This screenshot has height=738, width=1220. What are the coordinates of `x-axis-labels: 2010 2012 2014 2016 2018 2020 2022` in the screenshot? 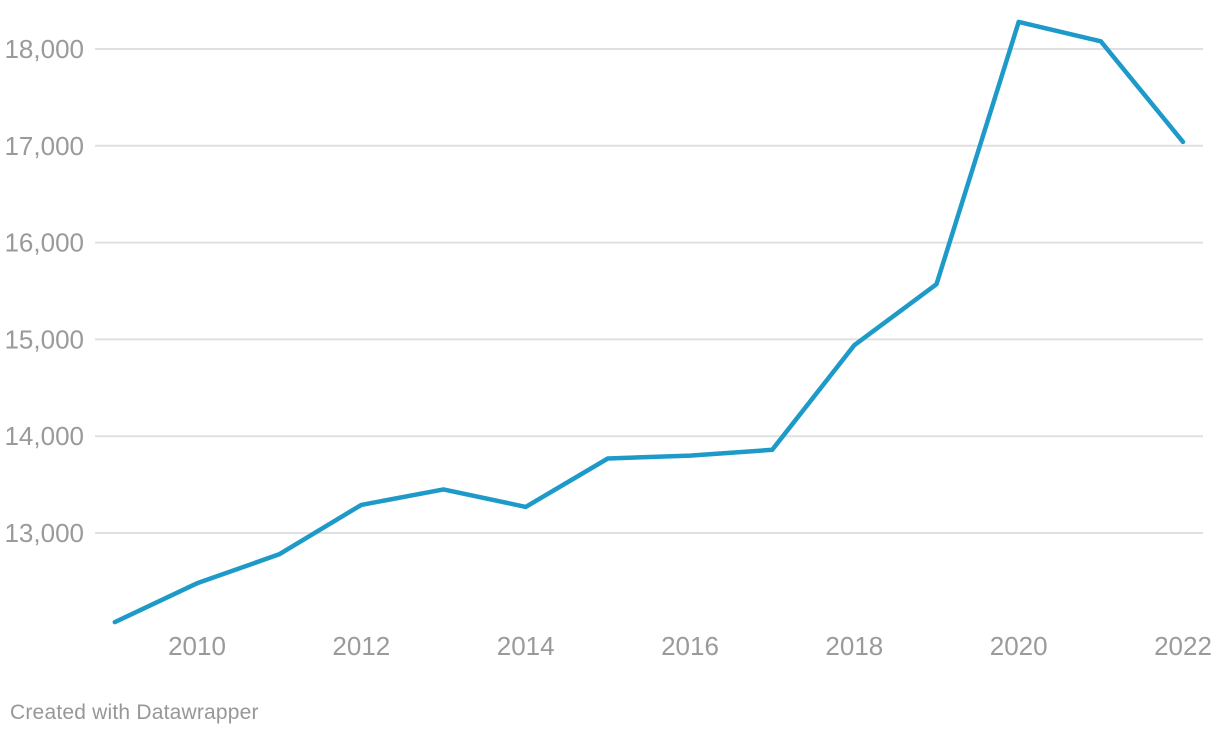 It's located at (690, 646).